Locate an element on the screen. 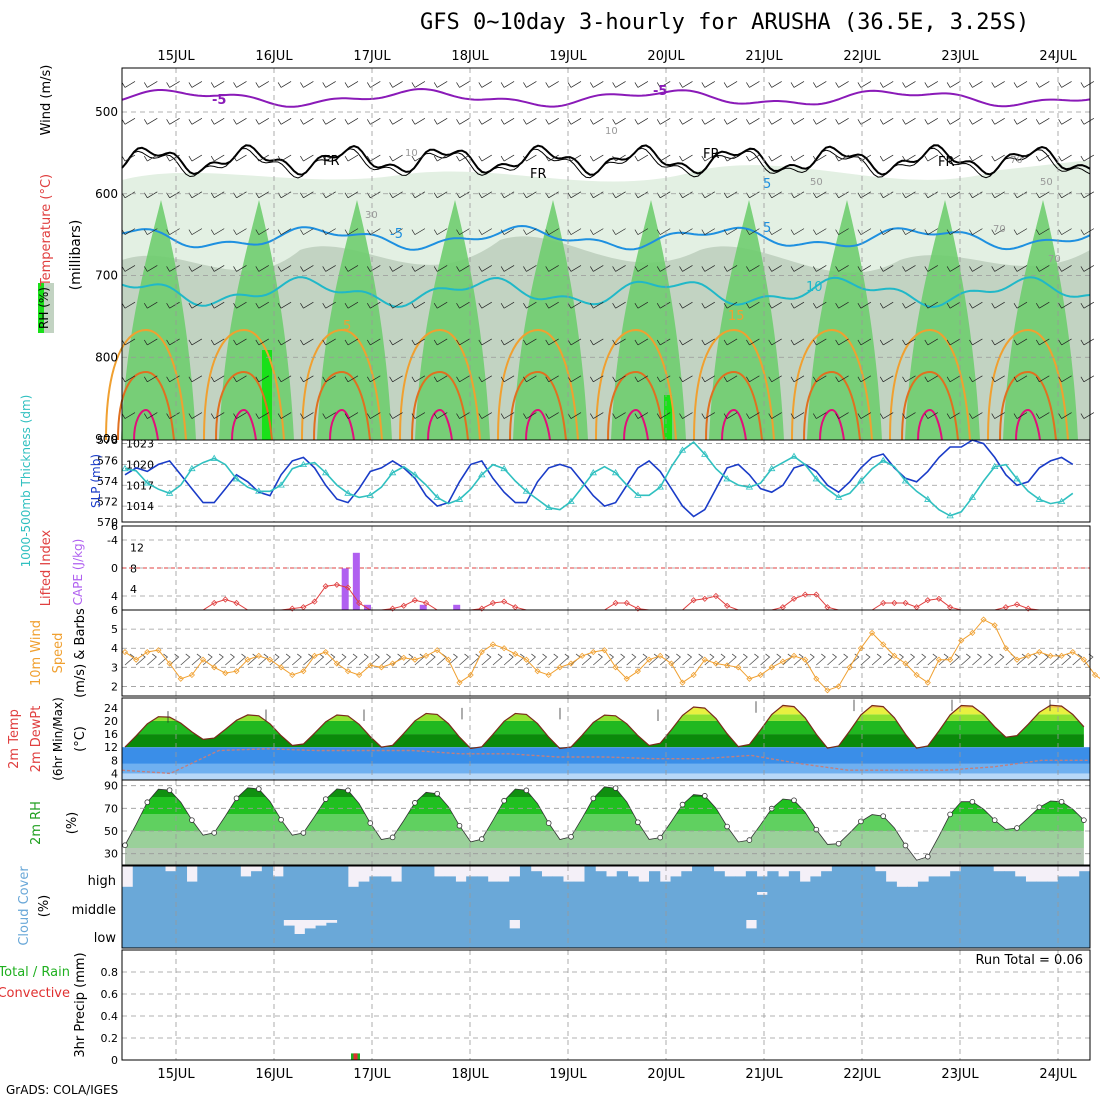  temp-tick: 24 is located at coordinates (111, 708).